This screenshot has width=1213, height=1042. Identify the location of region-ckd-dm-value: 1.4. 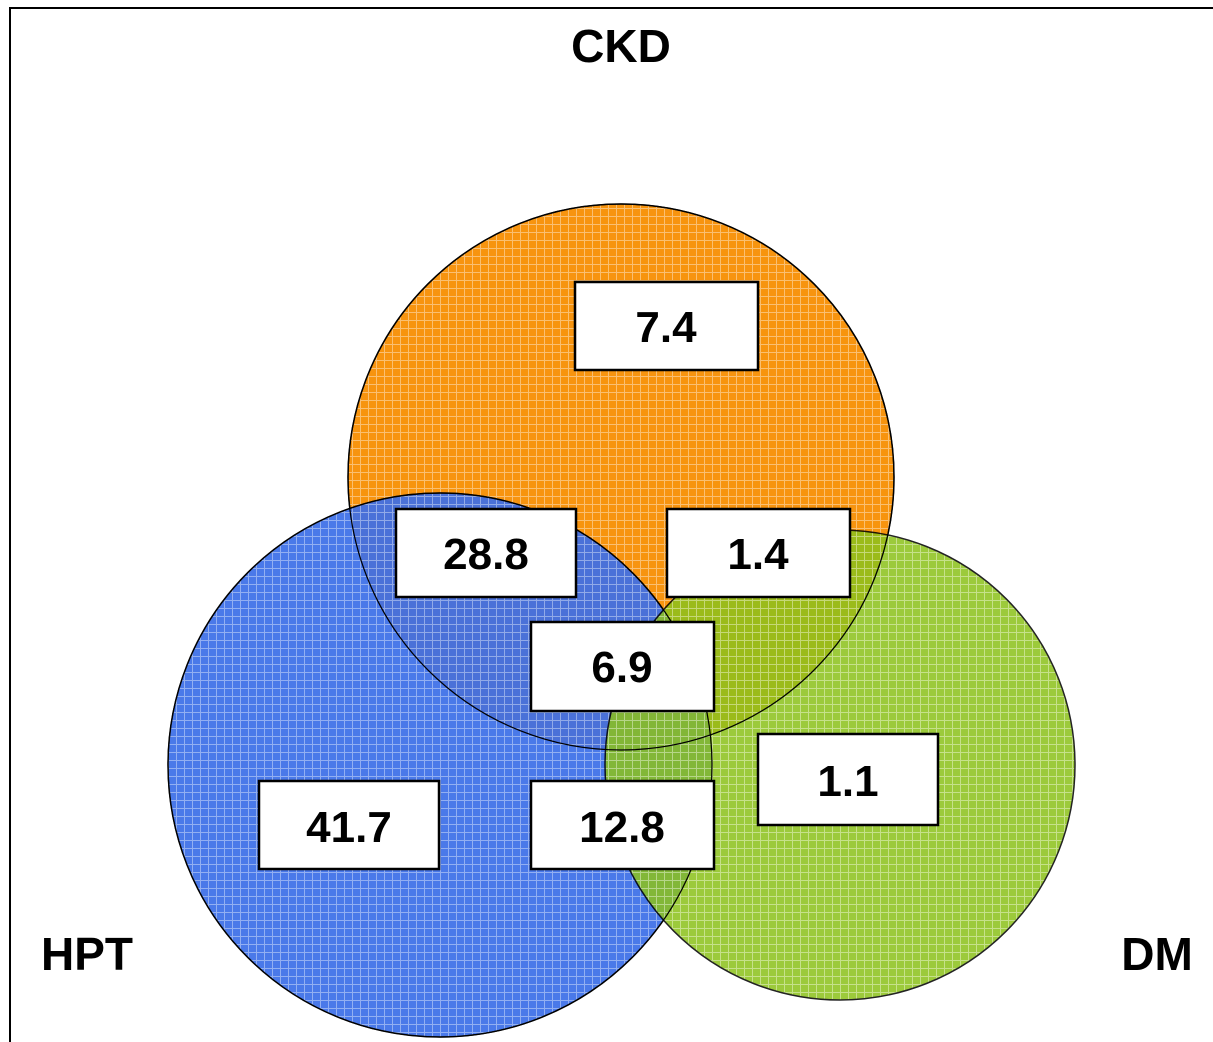
(758, 554).